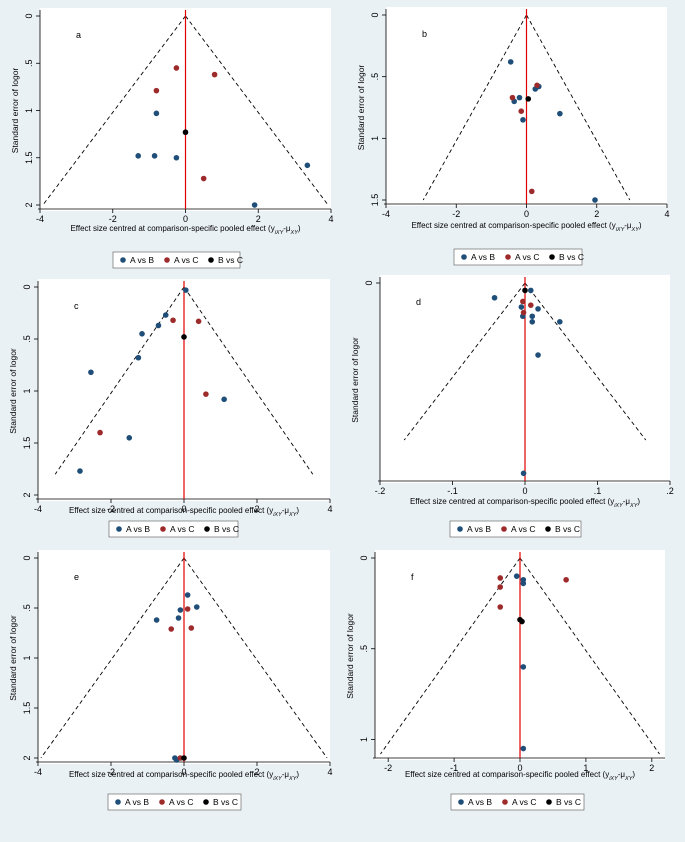  I want to click on legend-entry: B vs C, so click(568, 802).